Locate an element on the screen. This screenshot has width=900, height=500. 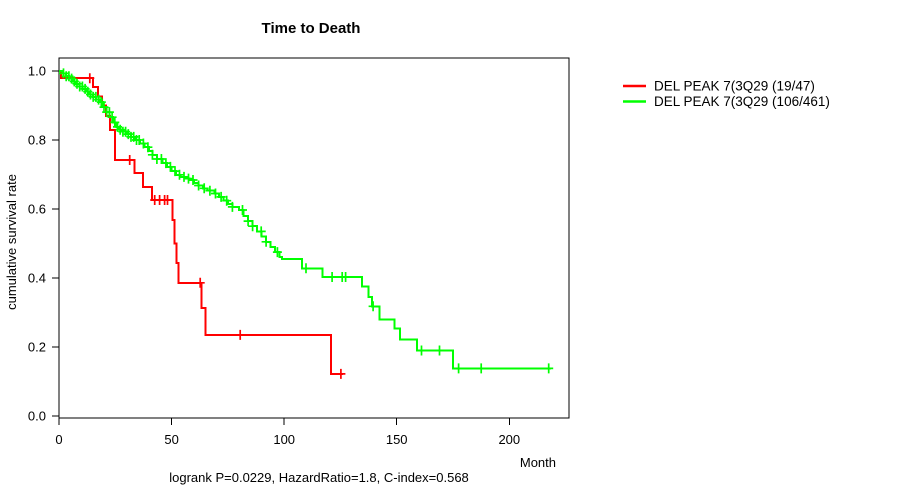
x-tick-label: 50 is located at coordinates (171, 439).